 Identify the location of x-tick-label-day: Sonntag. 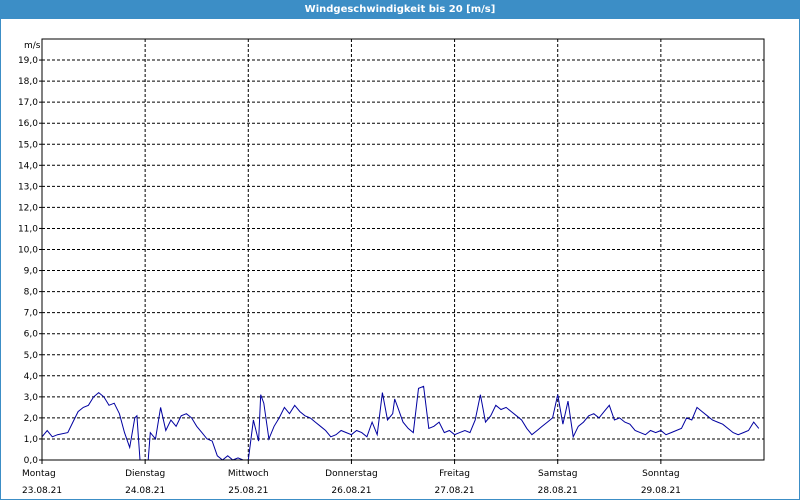
(660, 474).